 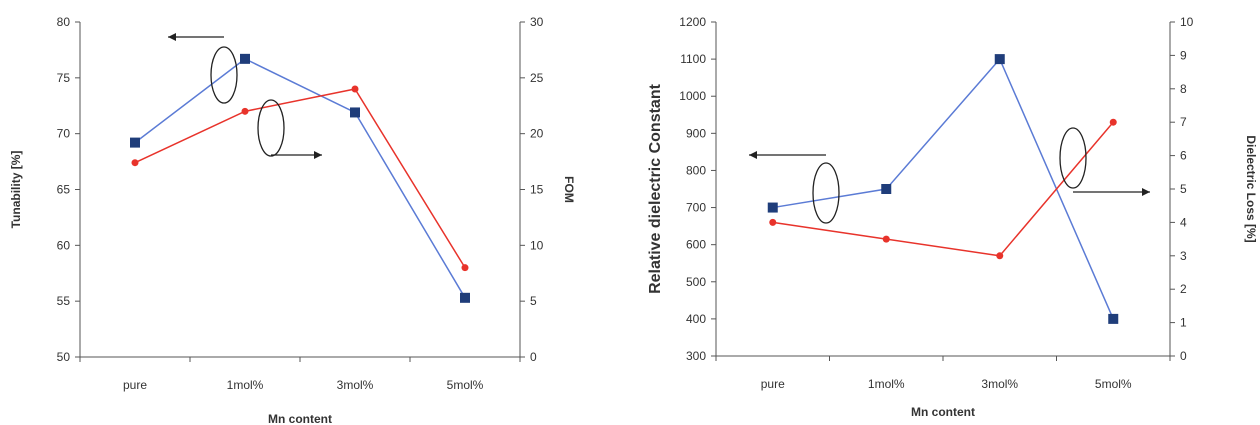 What do you see at coordinates (64, 134) in the screenshot?
I see `left-tick-label: 70` at bounding box center [64, 134].